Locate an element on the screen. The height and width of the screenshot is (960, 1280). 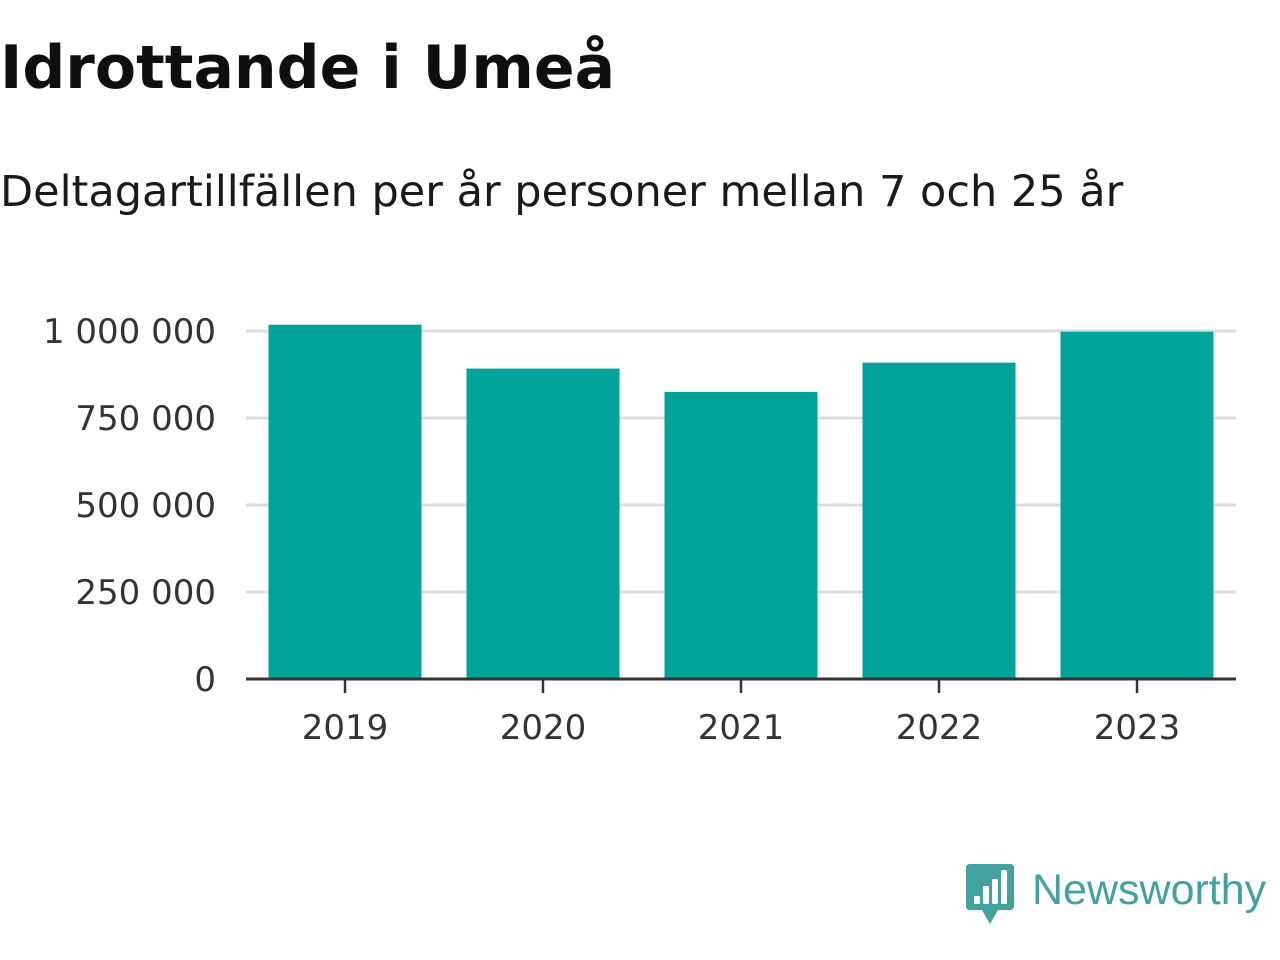
bar-chart-speech-bubble-icon is located at coordinates (990, 894).